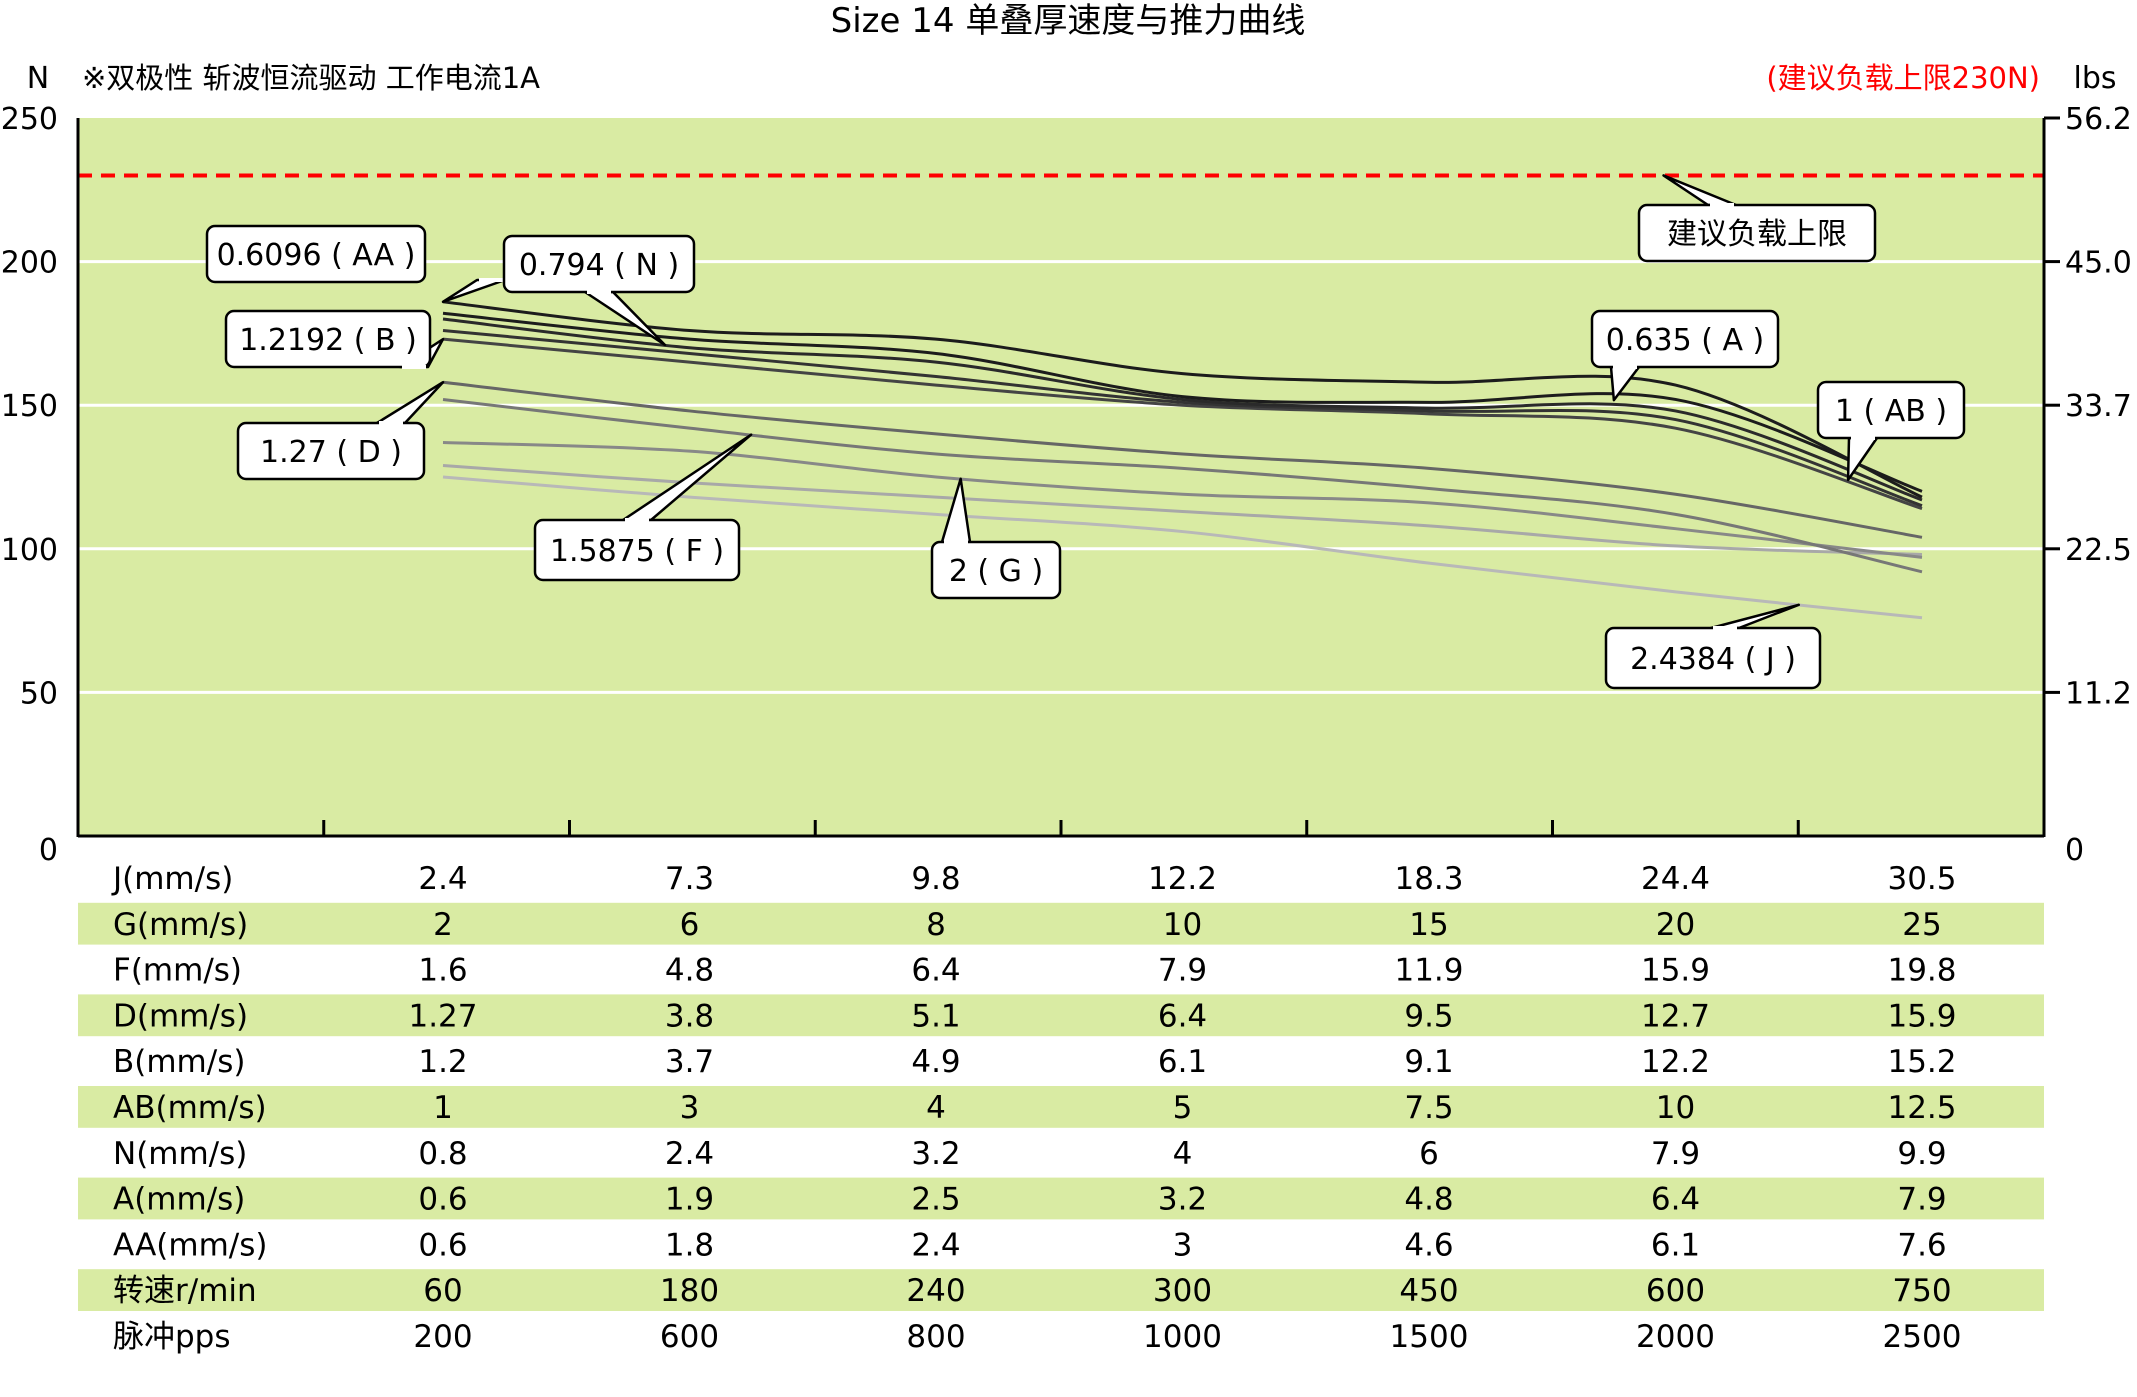  Describe the element at coordinates (1921, 1245) in the screenshot. I see `table-cell: 7.6` at that location.